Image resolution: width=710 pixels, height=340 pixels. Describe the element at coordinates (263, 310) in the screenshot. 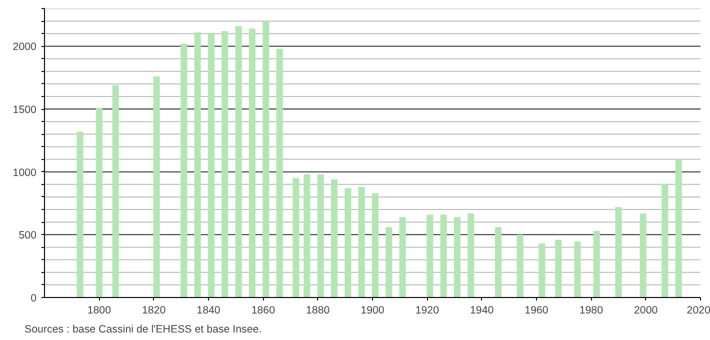

I see `x-tick-label: 1860` at that location.